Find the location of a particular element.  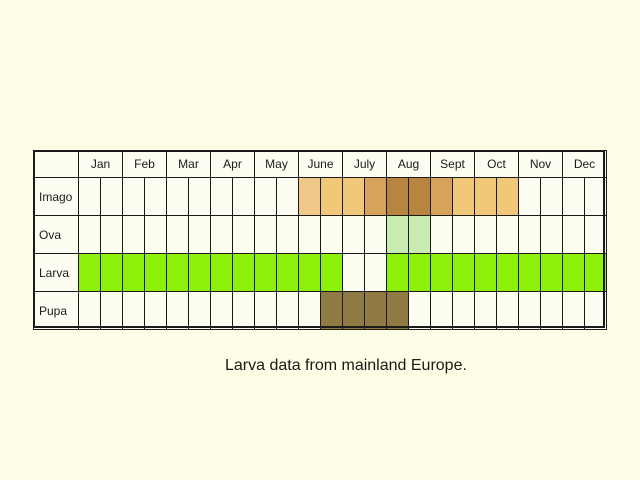

row-label-pupa: Pupa is located at coordinates (56, 310).